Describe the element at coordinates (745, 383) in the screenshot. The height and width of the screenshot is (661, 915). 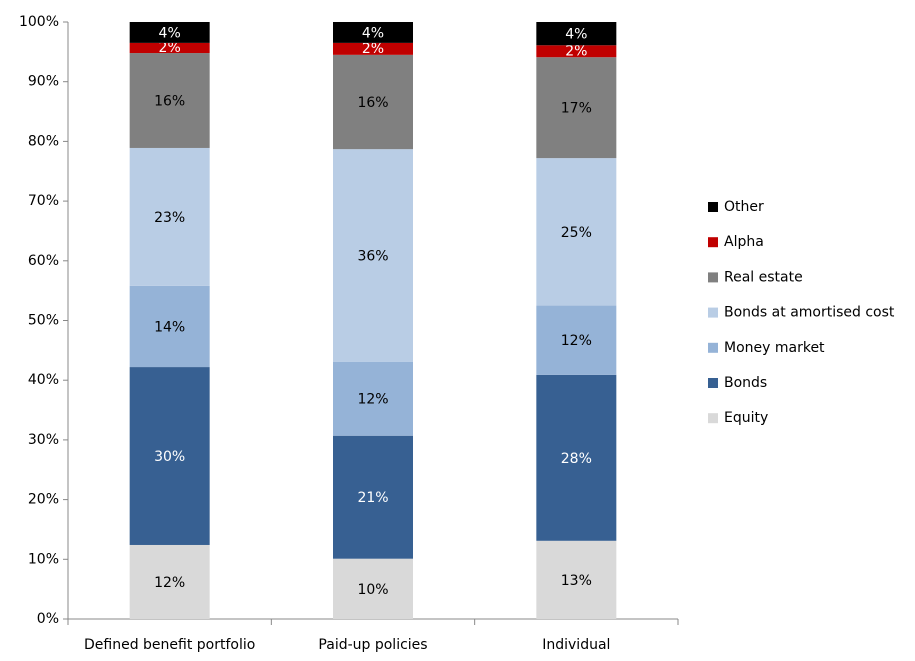
I see `legend-label: Bonds` at that location.